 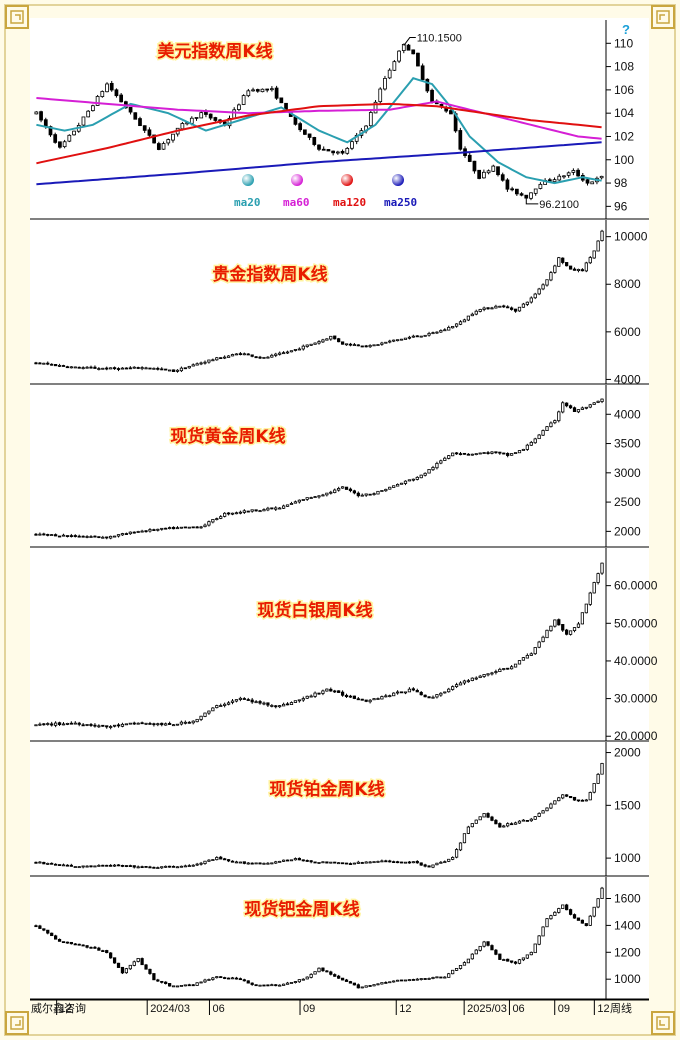 What do you see at coordinates (58, 1008) in the screenshot?
I see `source-label: 威尔鑫咨询` at bounding box center [58, 1008].